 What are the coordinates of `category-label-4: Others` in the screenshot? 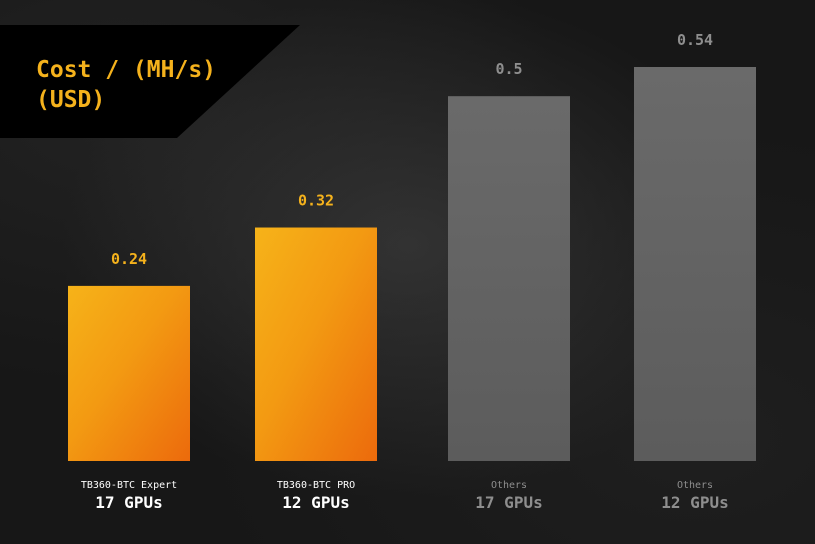 It's located at (695, 485).